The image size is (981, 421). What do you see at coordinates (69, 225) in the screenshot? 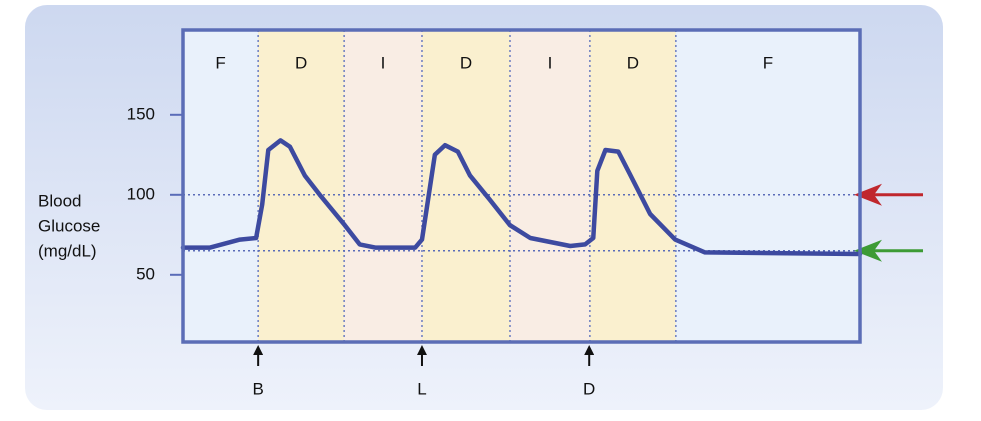
I see `y-axis-label: Glucose` at bounding box center [69, 225].